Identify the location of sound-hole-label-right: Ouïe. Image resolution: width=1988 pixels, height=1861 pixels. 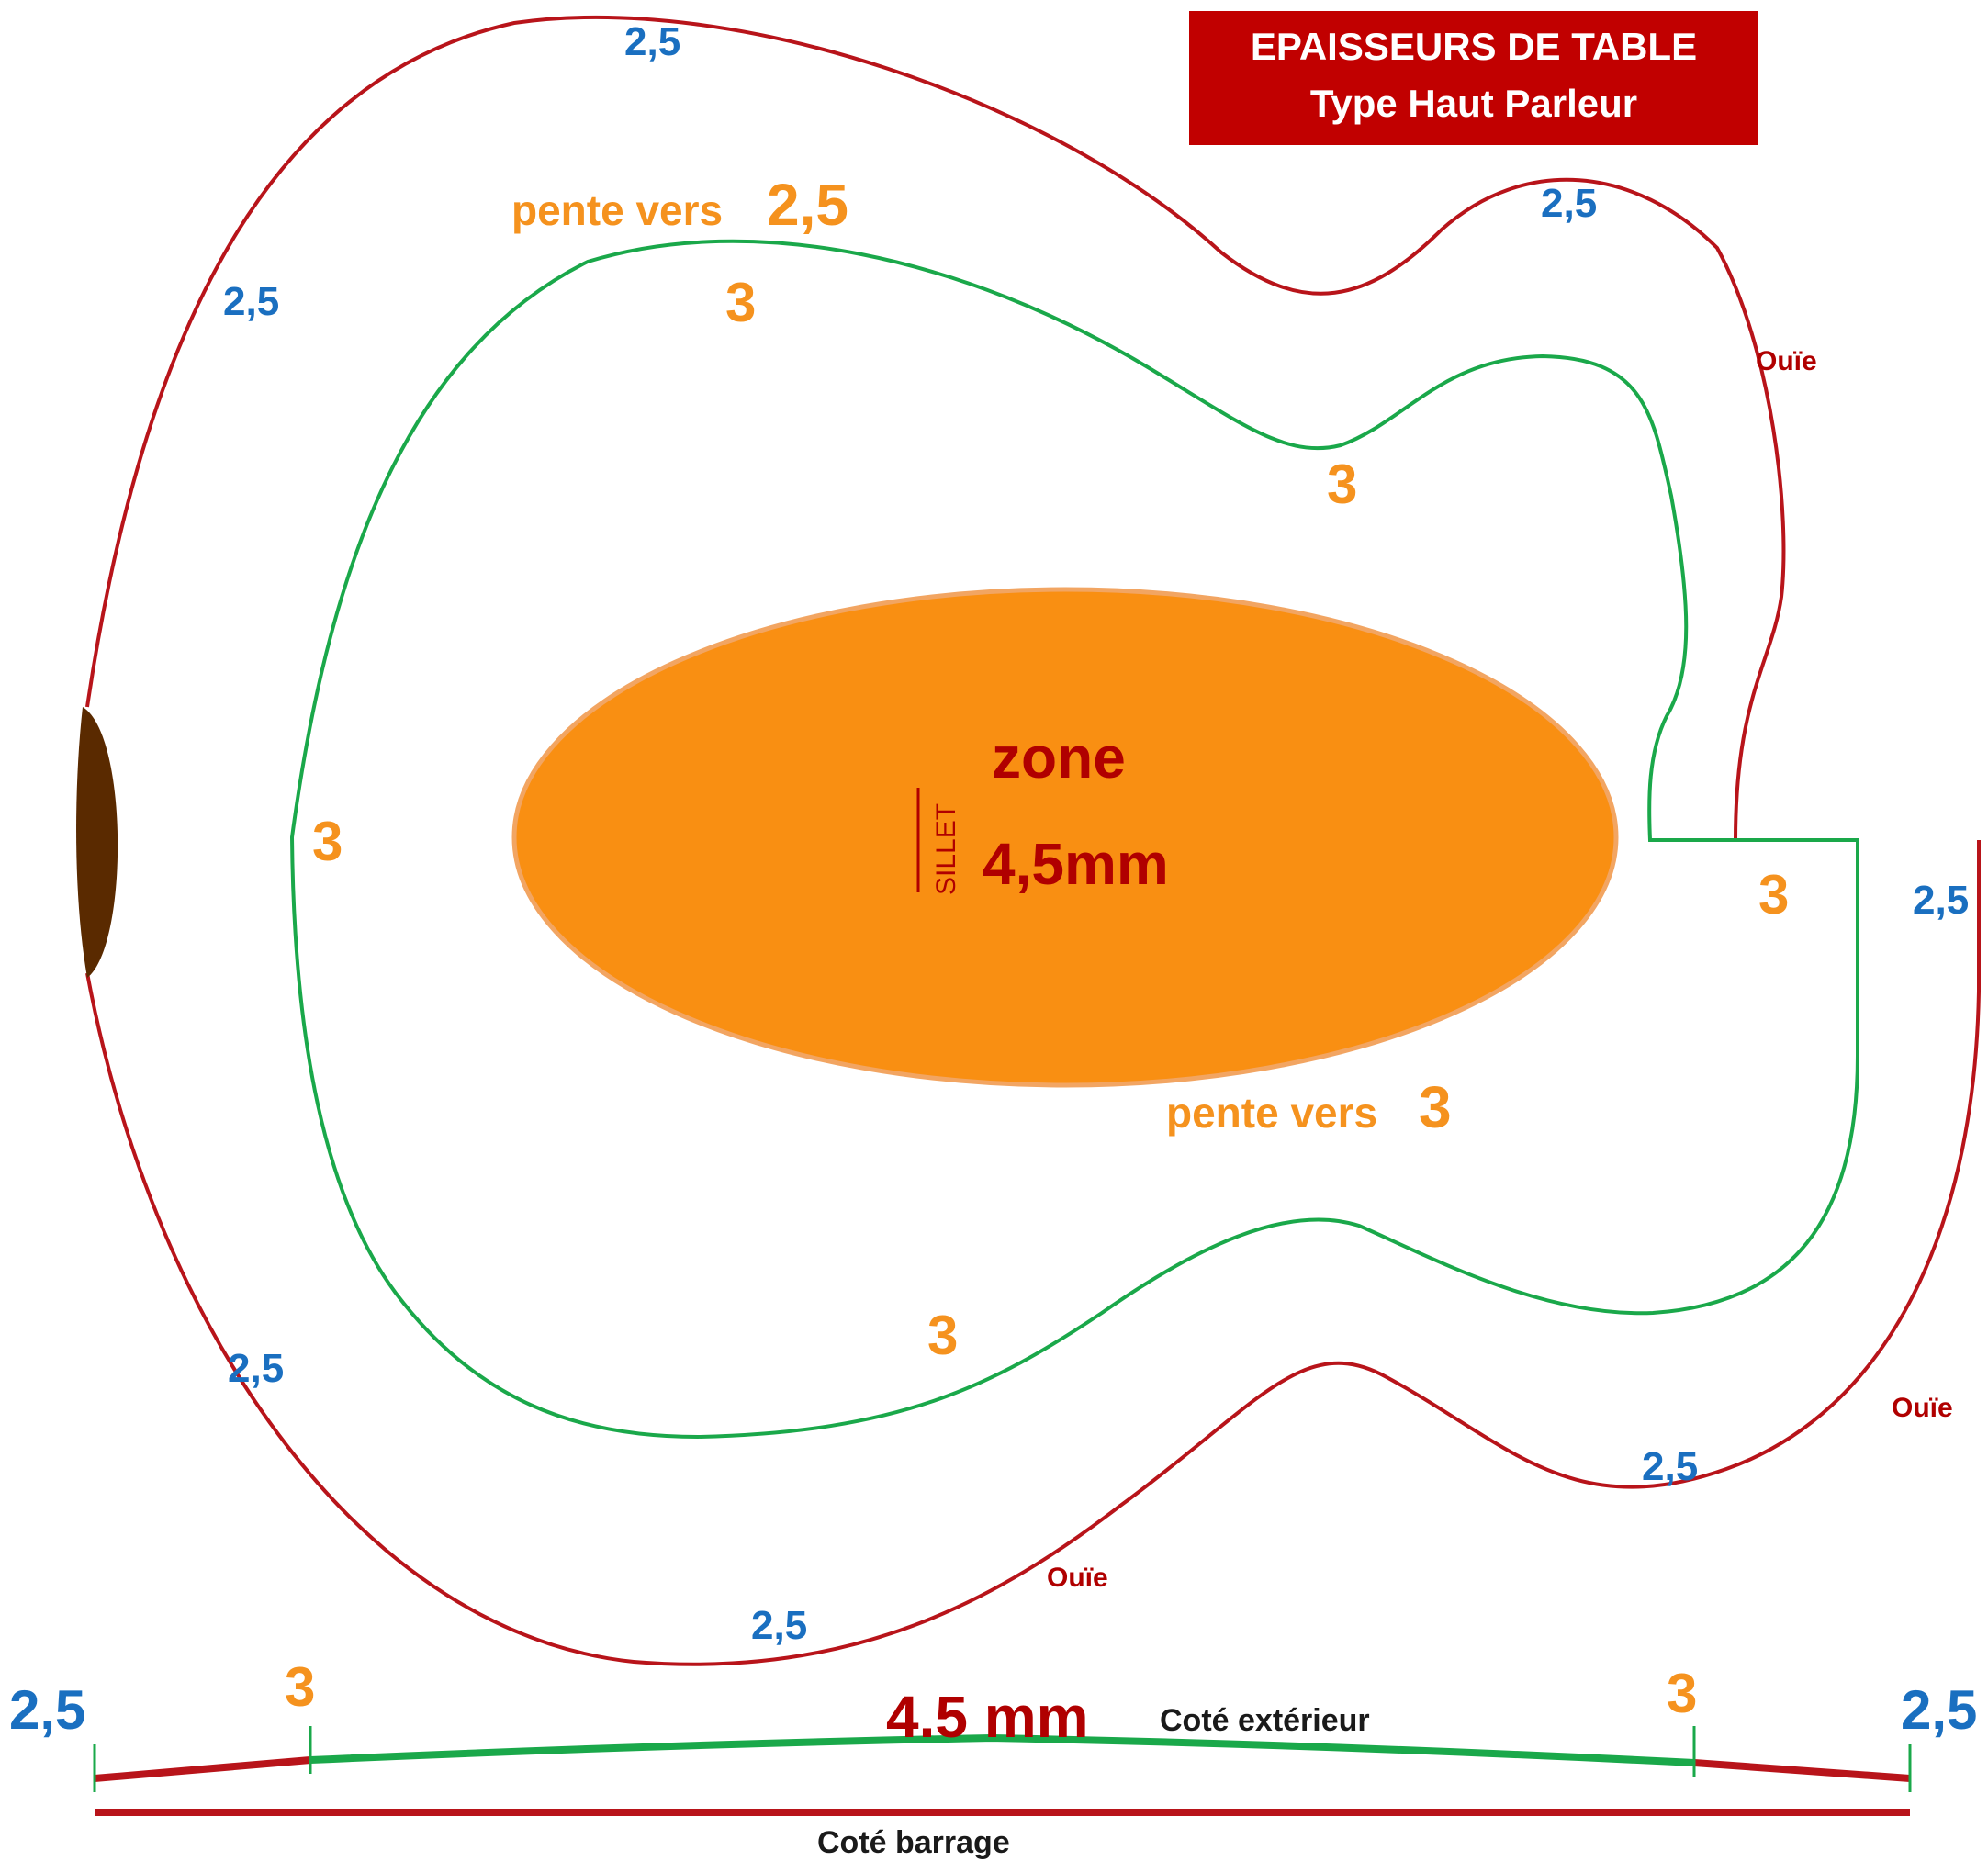
(1923, 1408).